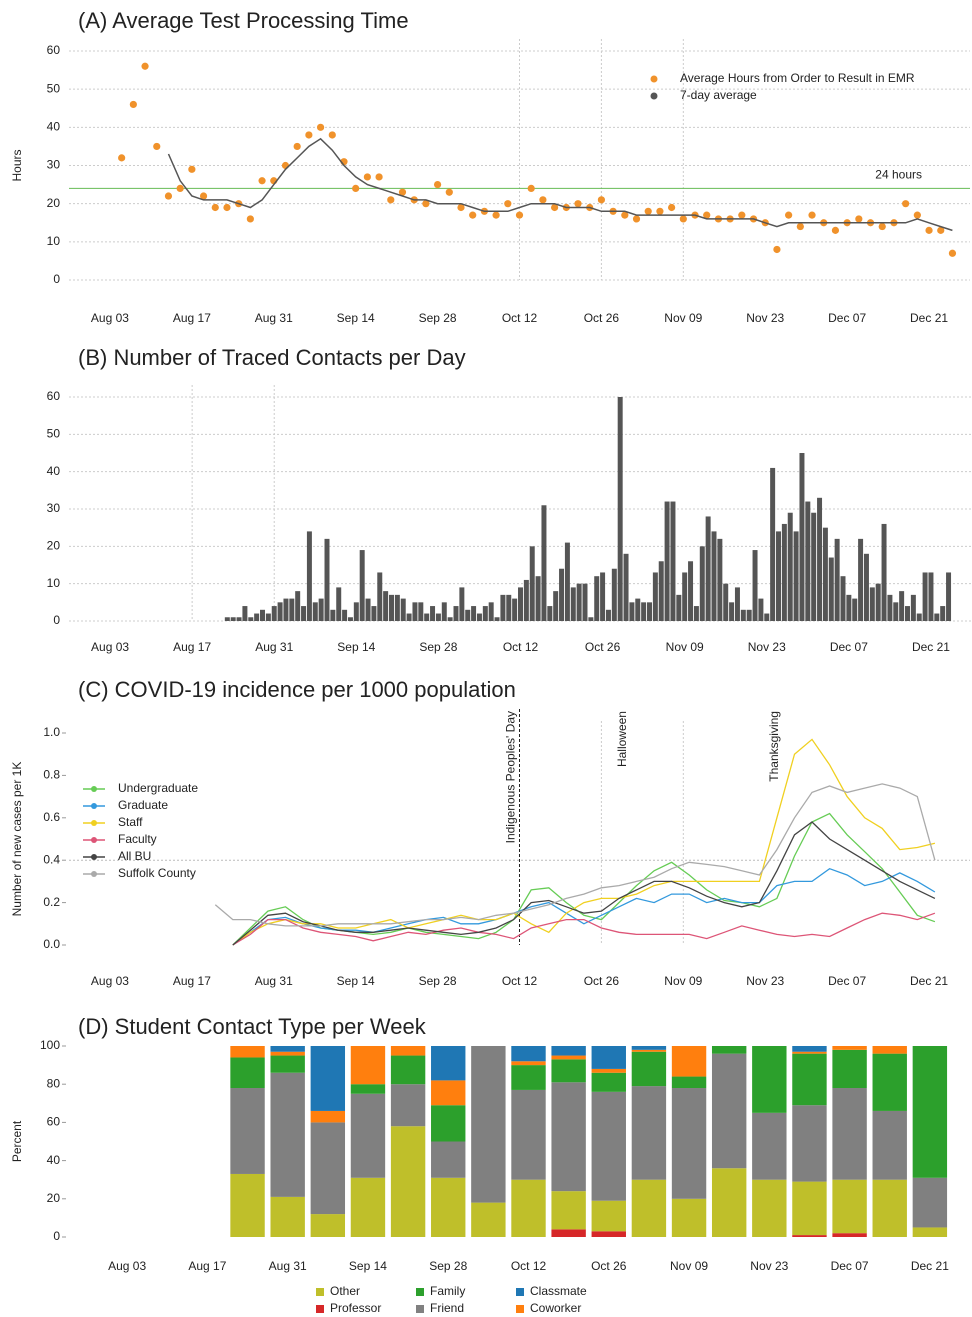 Image resolution: width=972 pixels, height=1317 pixels. Describe the element at coordinates (130, 822) in the screenshot. I see `legend-label: Staff` at that location.